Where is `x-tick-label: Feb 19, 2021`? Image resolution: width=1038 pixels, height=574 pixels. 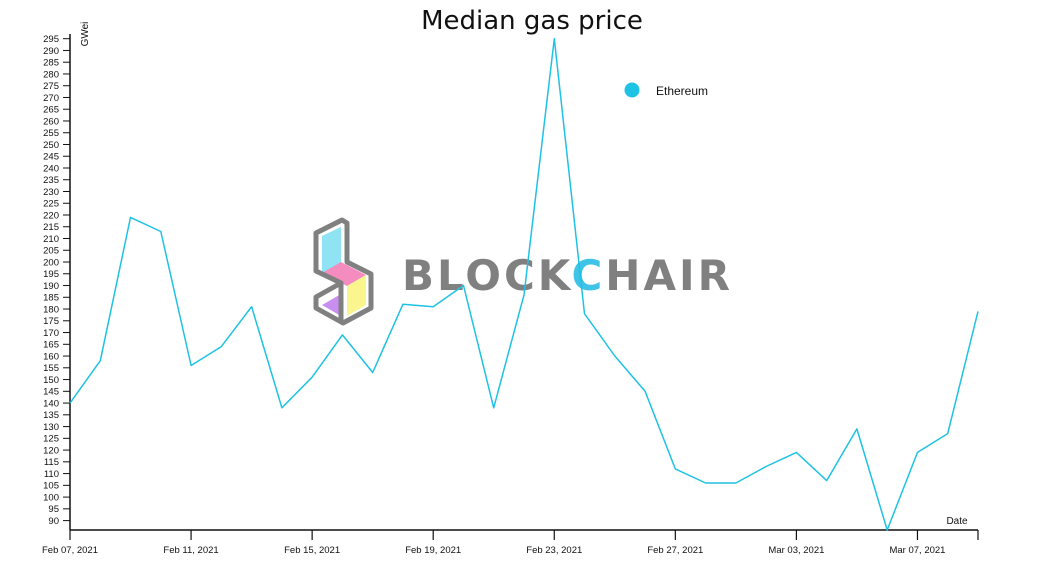 x-tick-label: Feb 19, 2021 is located at coordinates (433, 550).